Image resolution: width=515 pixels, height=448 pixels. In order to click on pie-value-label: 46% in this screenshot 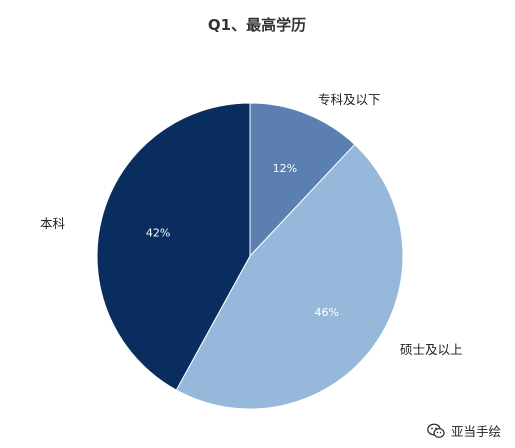, I will do `click(326, 312)`.